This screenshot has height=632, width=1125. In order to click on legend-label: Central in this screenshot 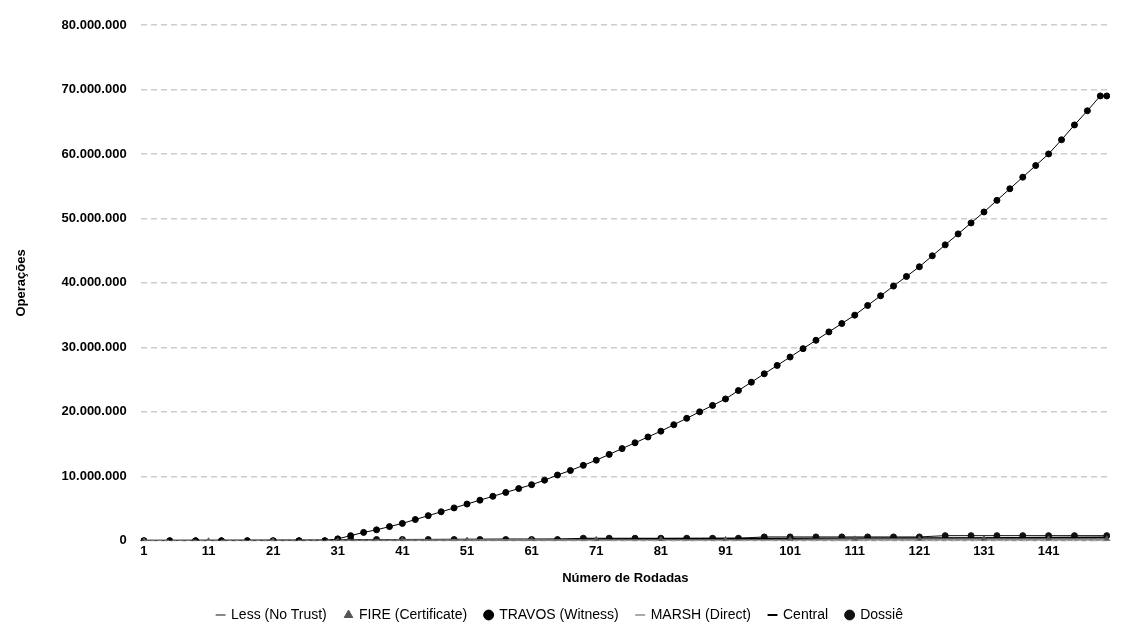, I will do `click(806, 613)`.